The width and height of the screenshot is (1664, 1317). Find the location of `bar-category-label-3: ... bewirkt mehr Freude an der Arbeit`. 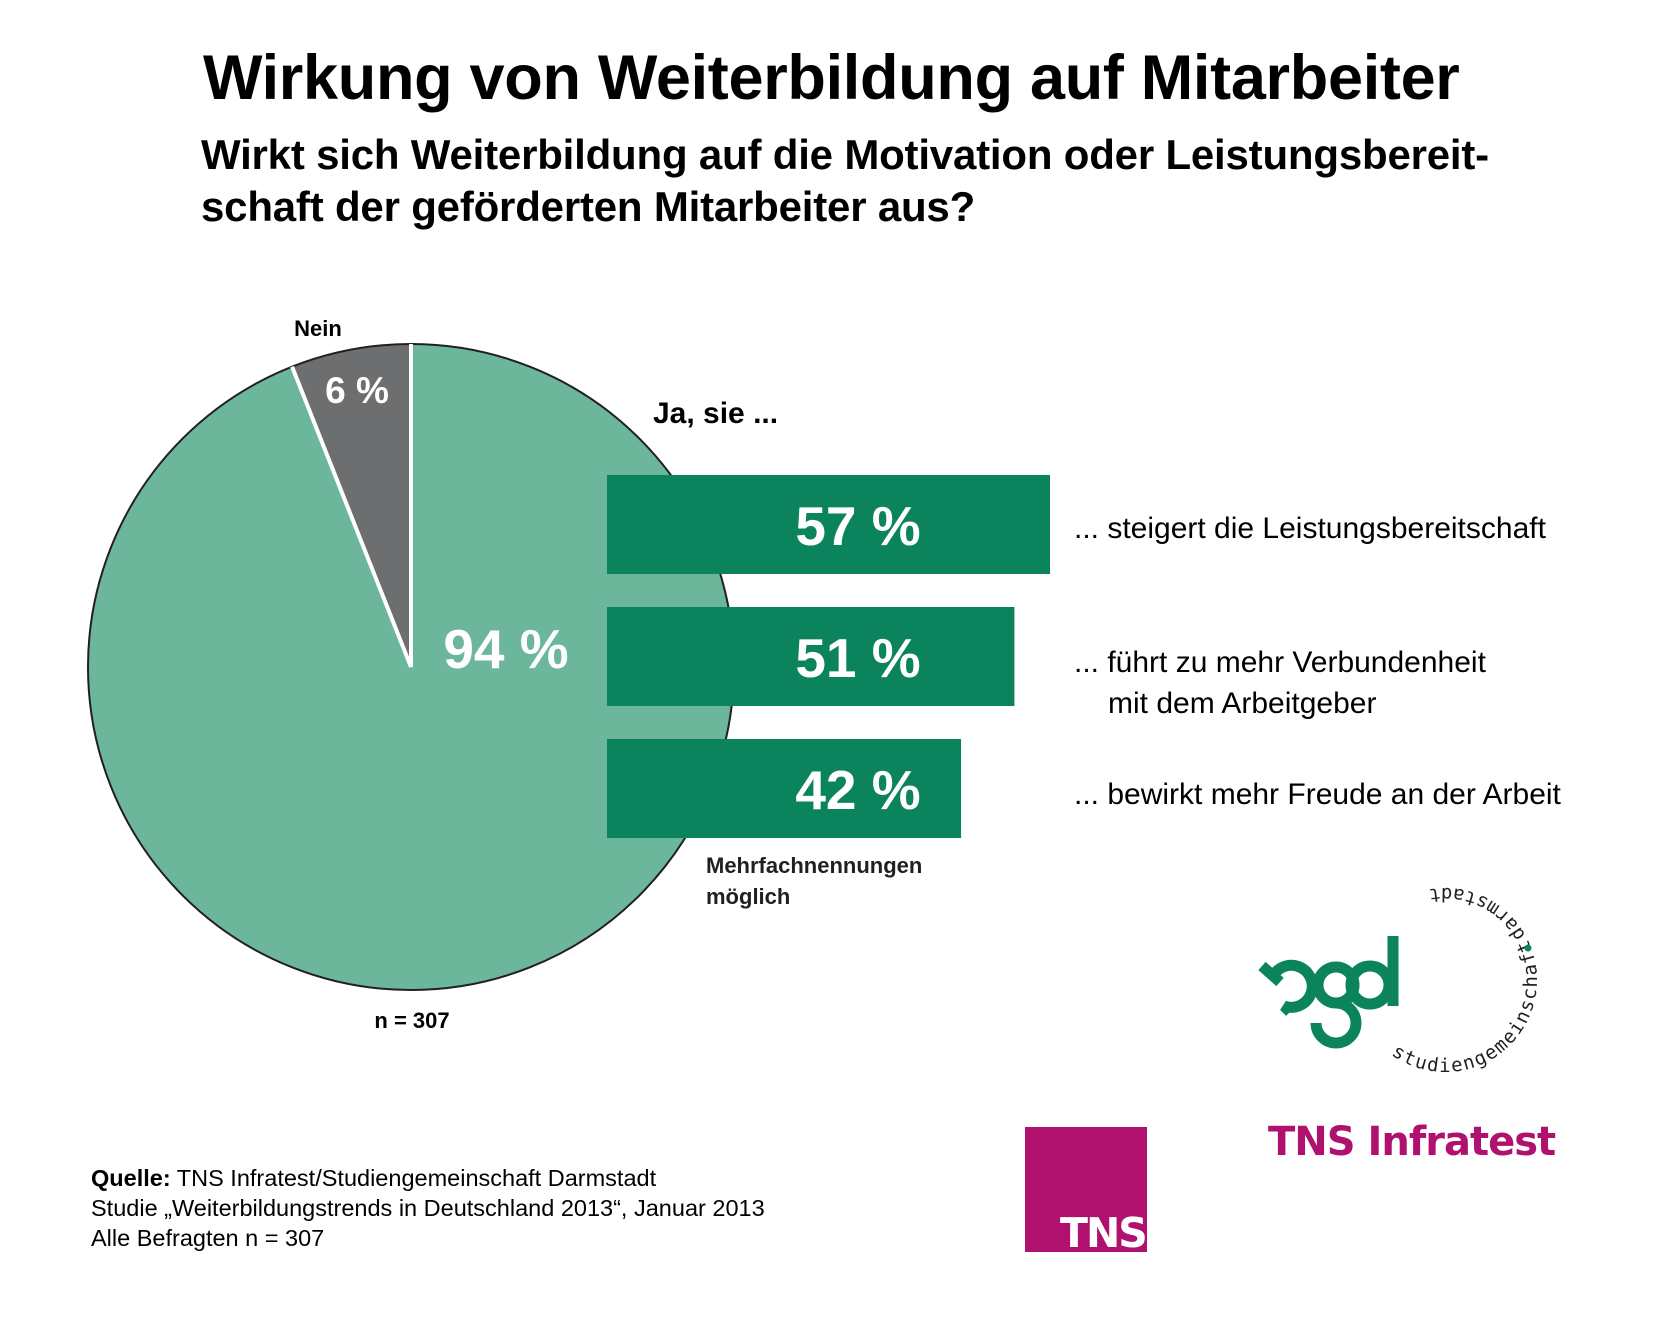

bar-category-label-3: ... bewirkt mehr Freude an der Arbeit is located at coordinates (1317, 794).